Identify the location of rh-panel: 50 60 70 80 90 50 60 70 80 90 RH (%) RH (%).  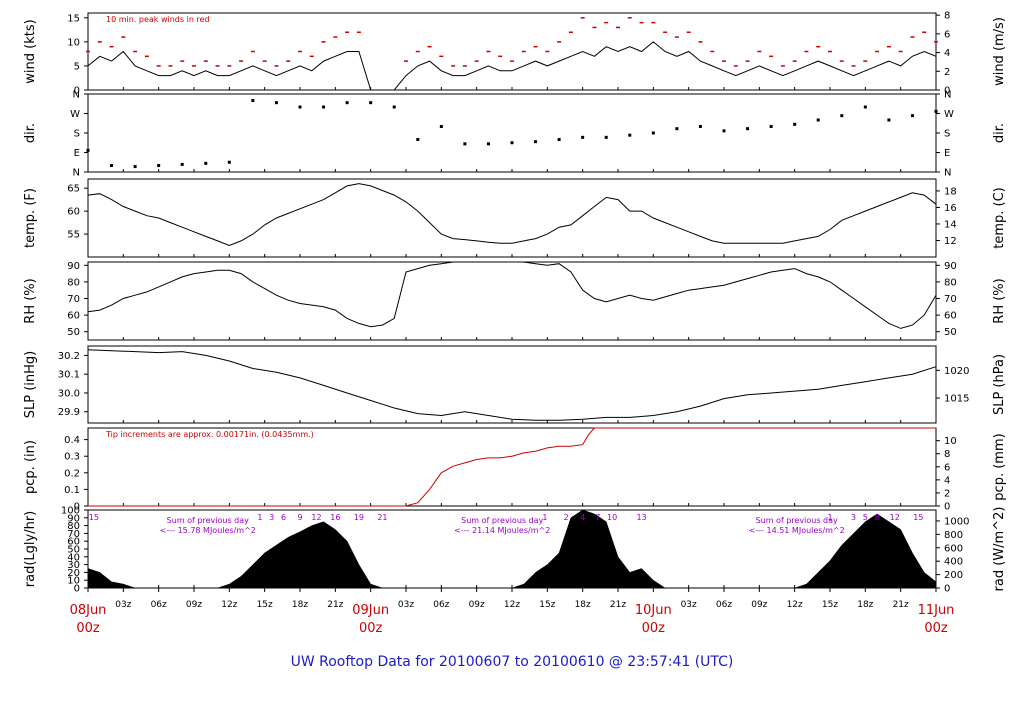
(515, 301).